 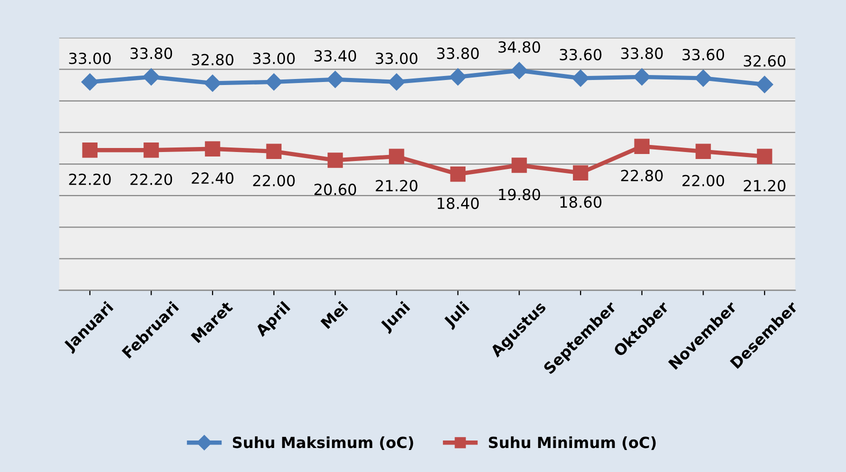 What do you see at coordinates (519, 47) in the screenshot?
I see `data-label: 34.80` at bounding box center [519, 47].